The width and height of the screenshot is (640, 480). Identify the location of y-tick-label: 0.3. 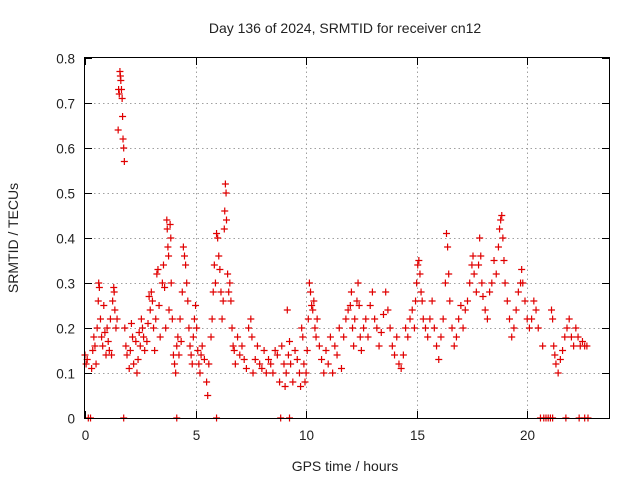
(65, 284).